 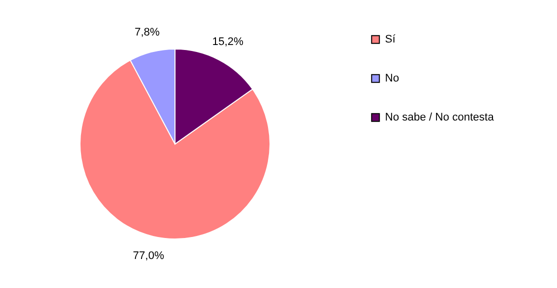 I want to click on data-label: 15,2%, so click(x=228, y=42).